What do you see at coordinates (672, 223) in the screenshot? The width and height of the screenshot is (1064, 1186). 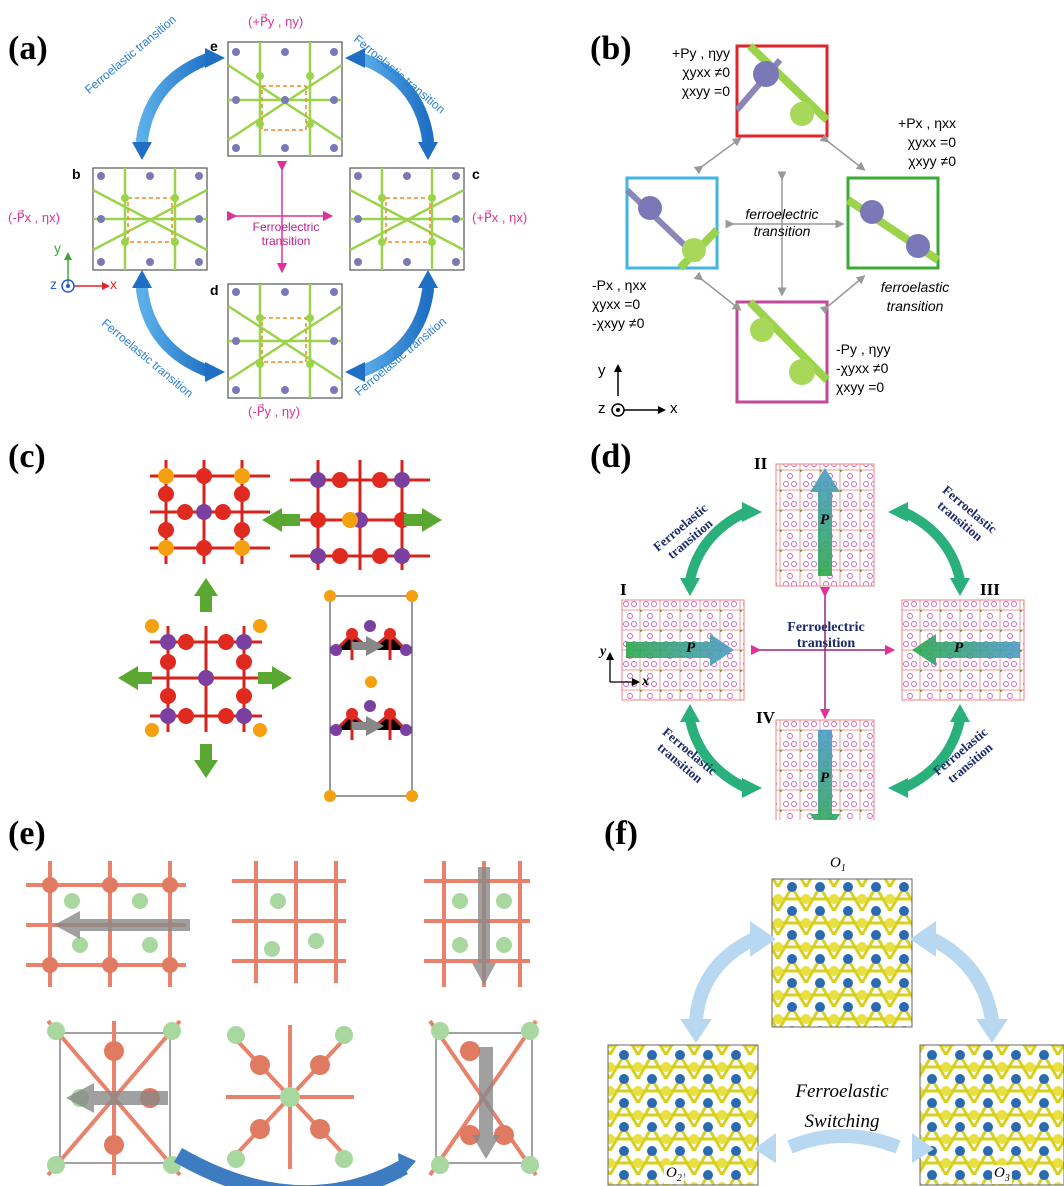 I see `cell-left` at bounding box center [672, 223].